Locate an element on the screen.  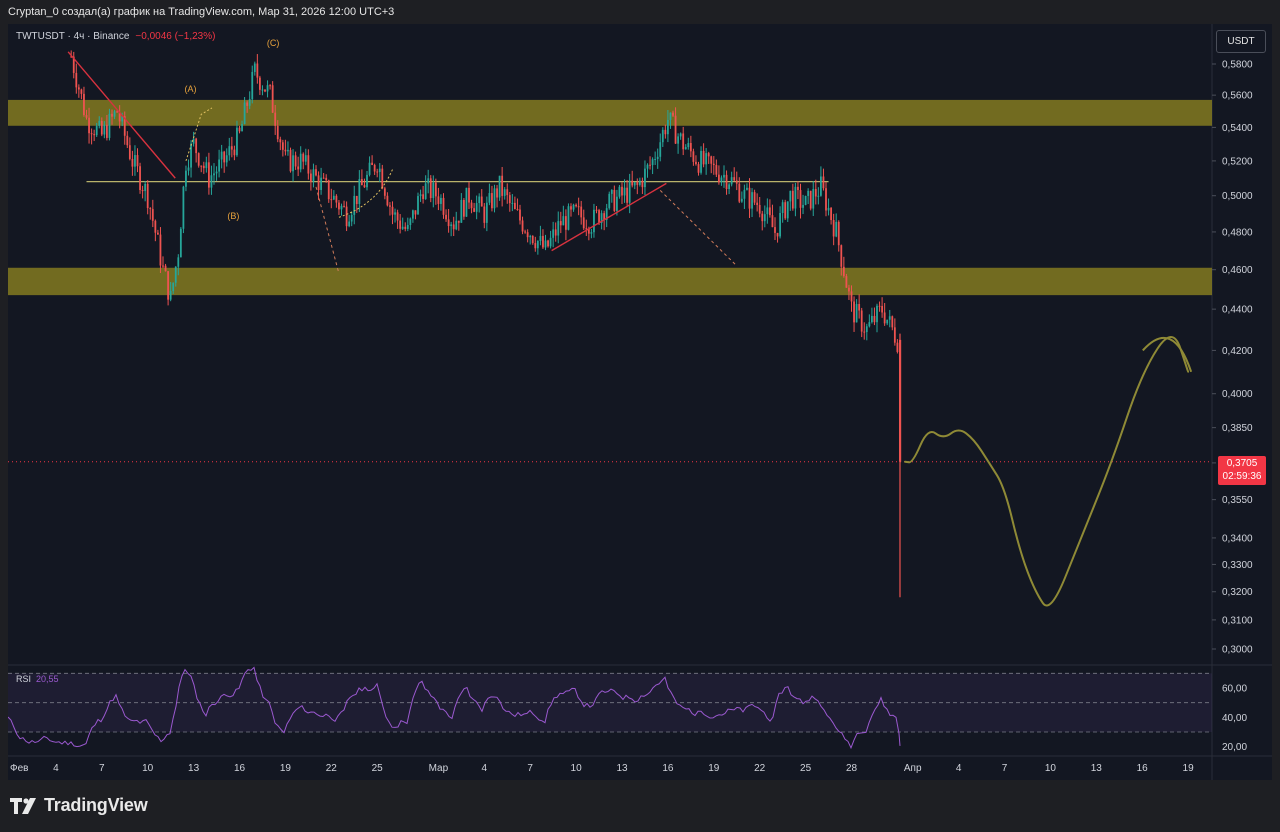
rsi-legend: RSI 20,55 is located at coordinates (37, 679).